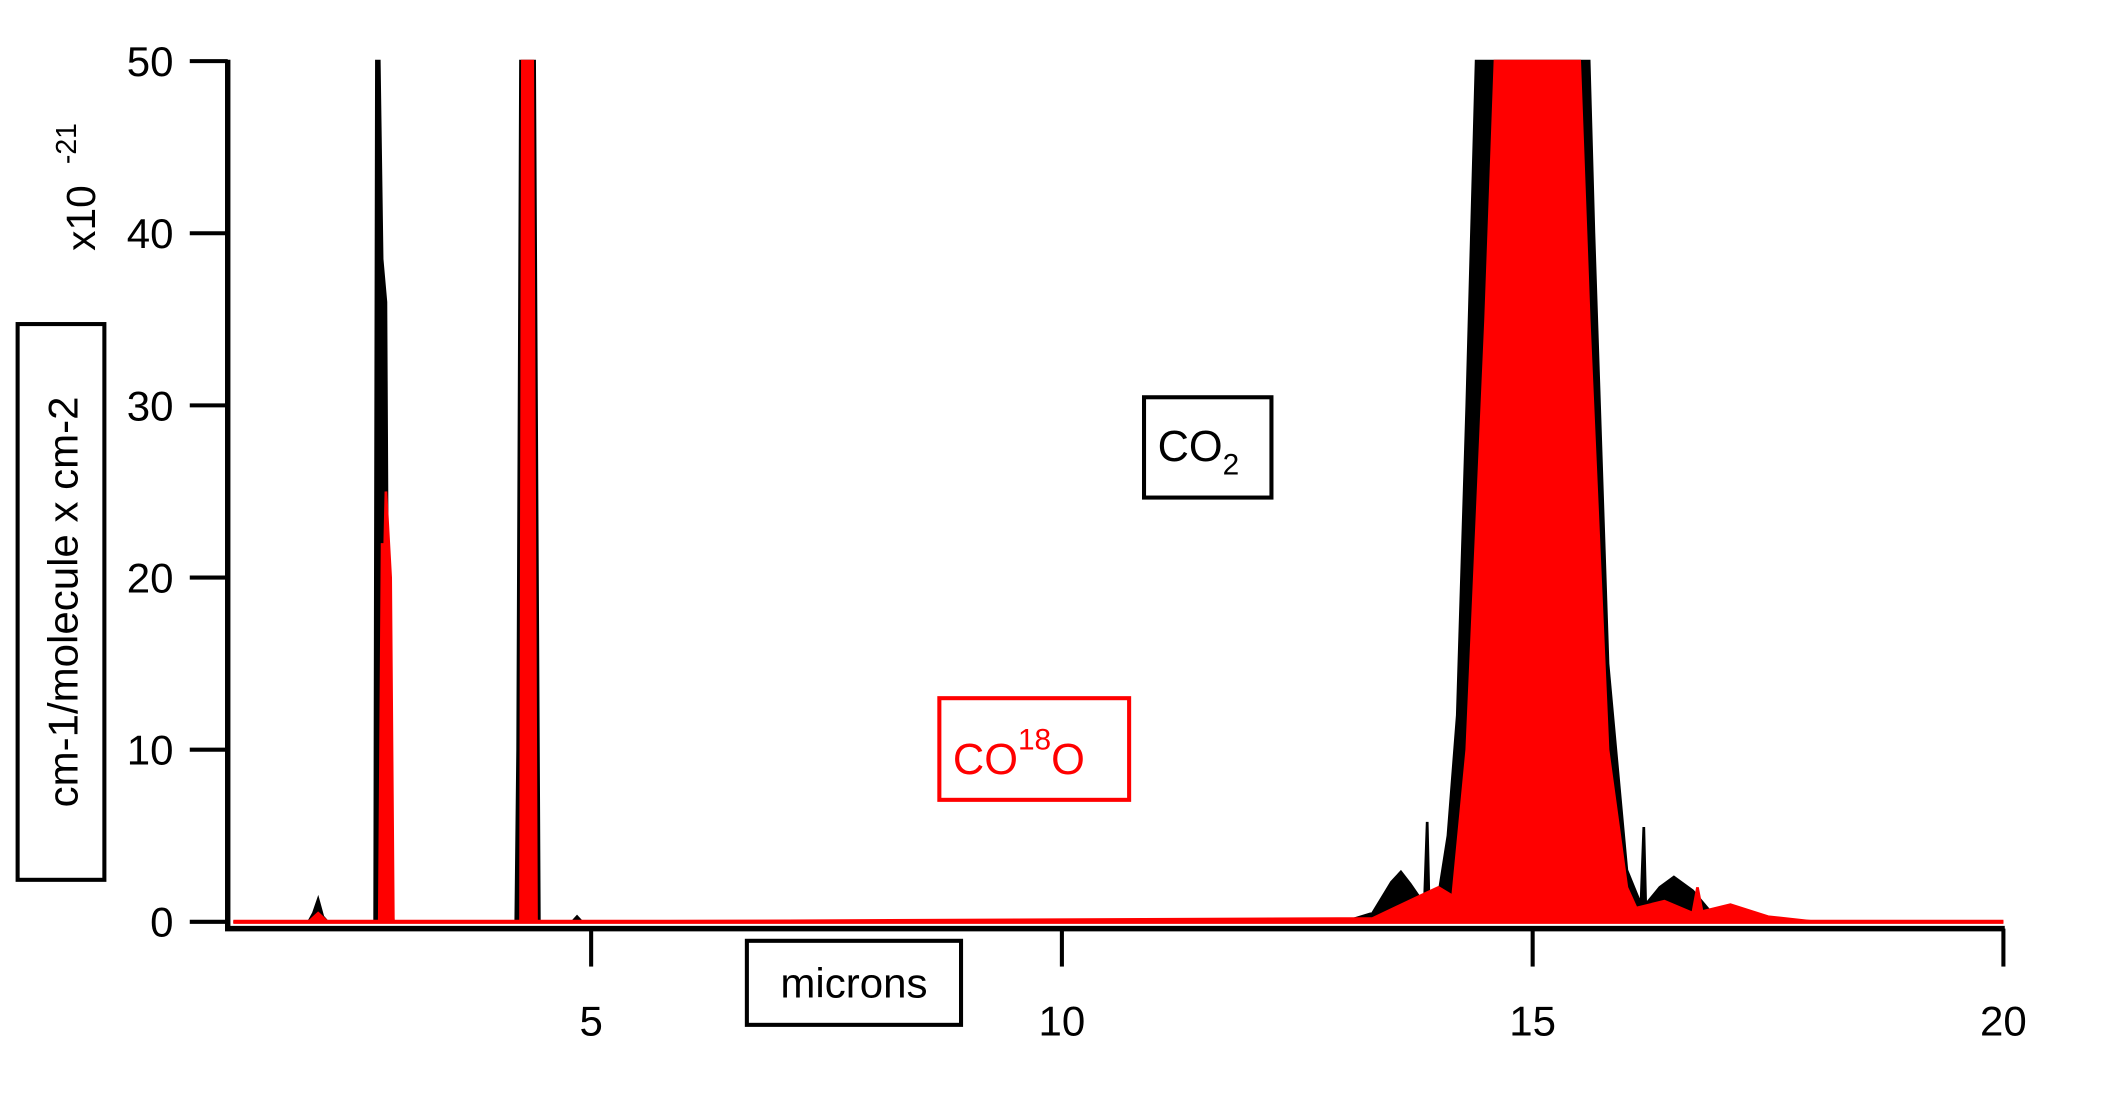 Image resolution: width=2101 pixels, height=1109 pixels. Describe the element at coordinates (150, 750) in the screenshot. I see `y-tick-label: 10` at that location.